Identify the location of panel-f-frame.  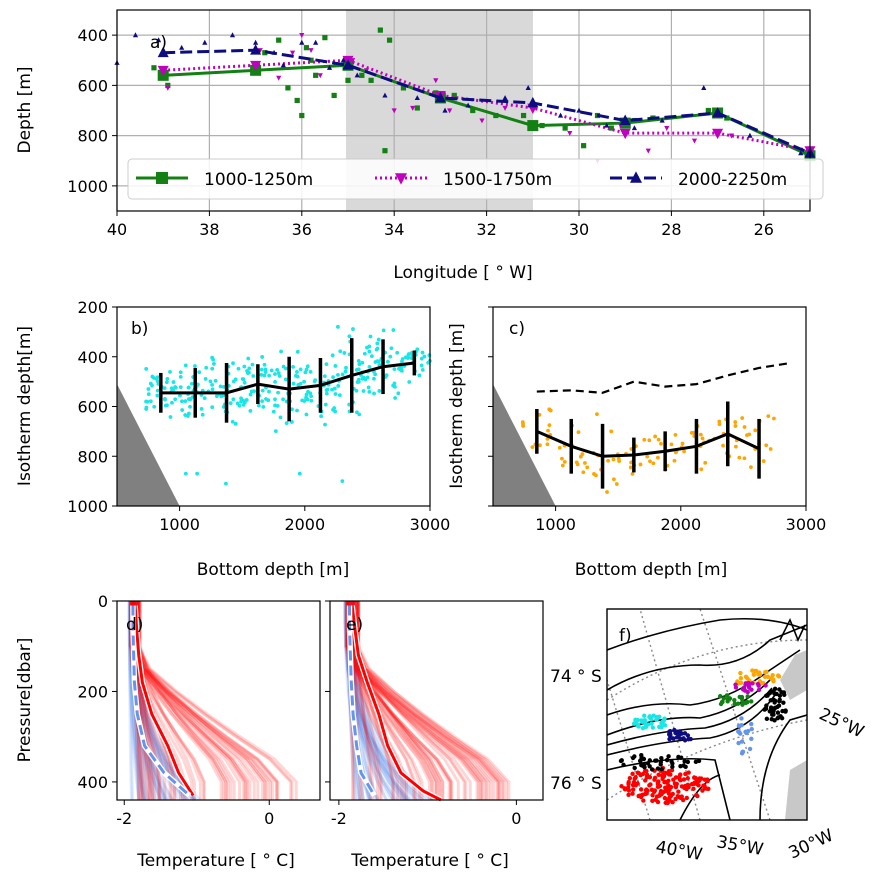
(707, 714).